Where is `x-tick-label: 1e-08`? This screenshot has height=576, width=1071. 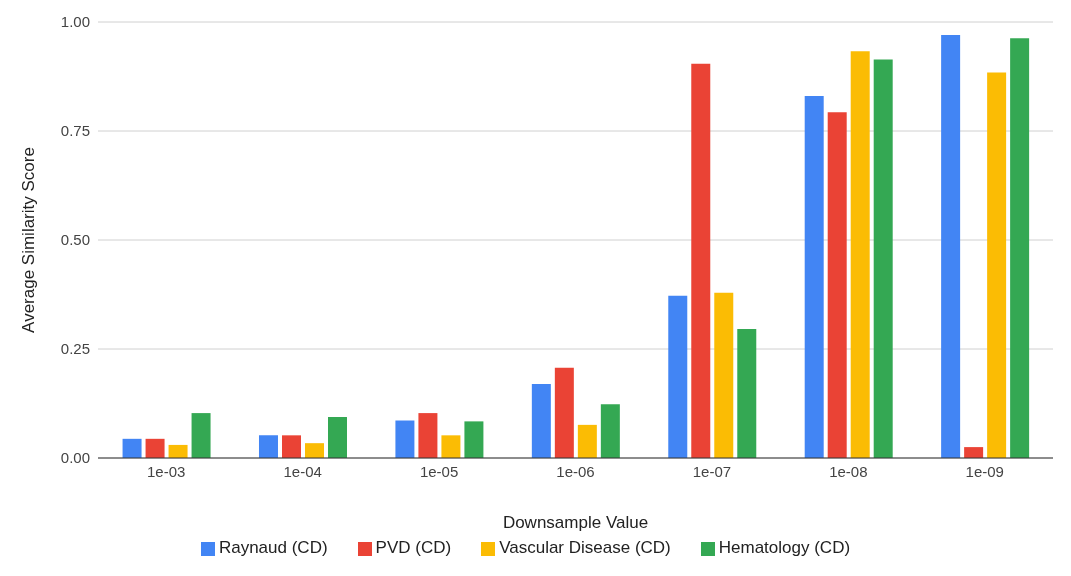
x-tick-label: 1e-08 is located at coordinates (848, 471).